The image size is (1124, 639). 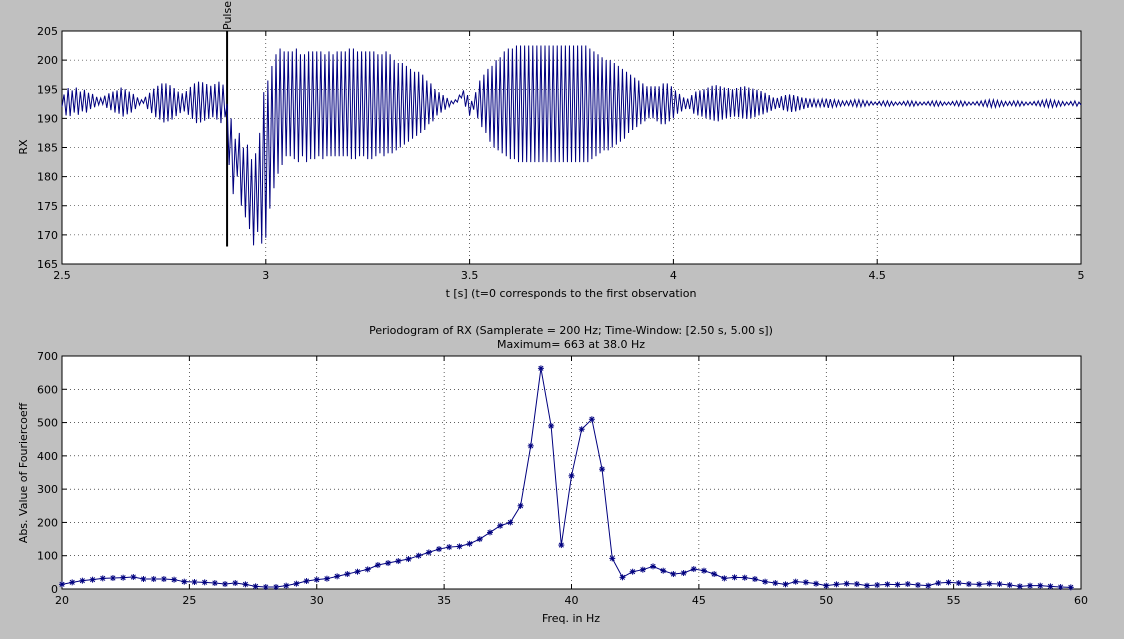 What do you see at coordinates (317, 600) in the screenshot?
I see `freq-x-tick-label: 30` at bounding box center [317, 600].